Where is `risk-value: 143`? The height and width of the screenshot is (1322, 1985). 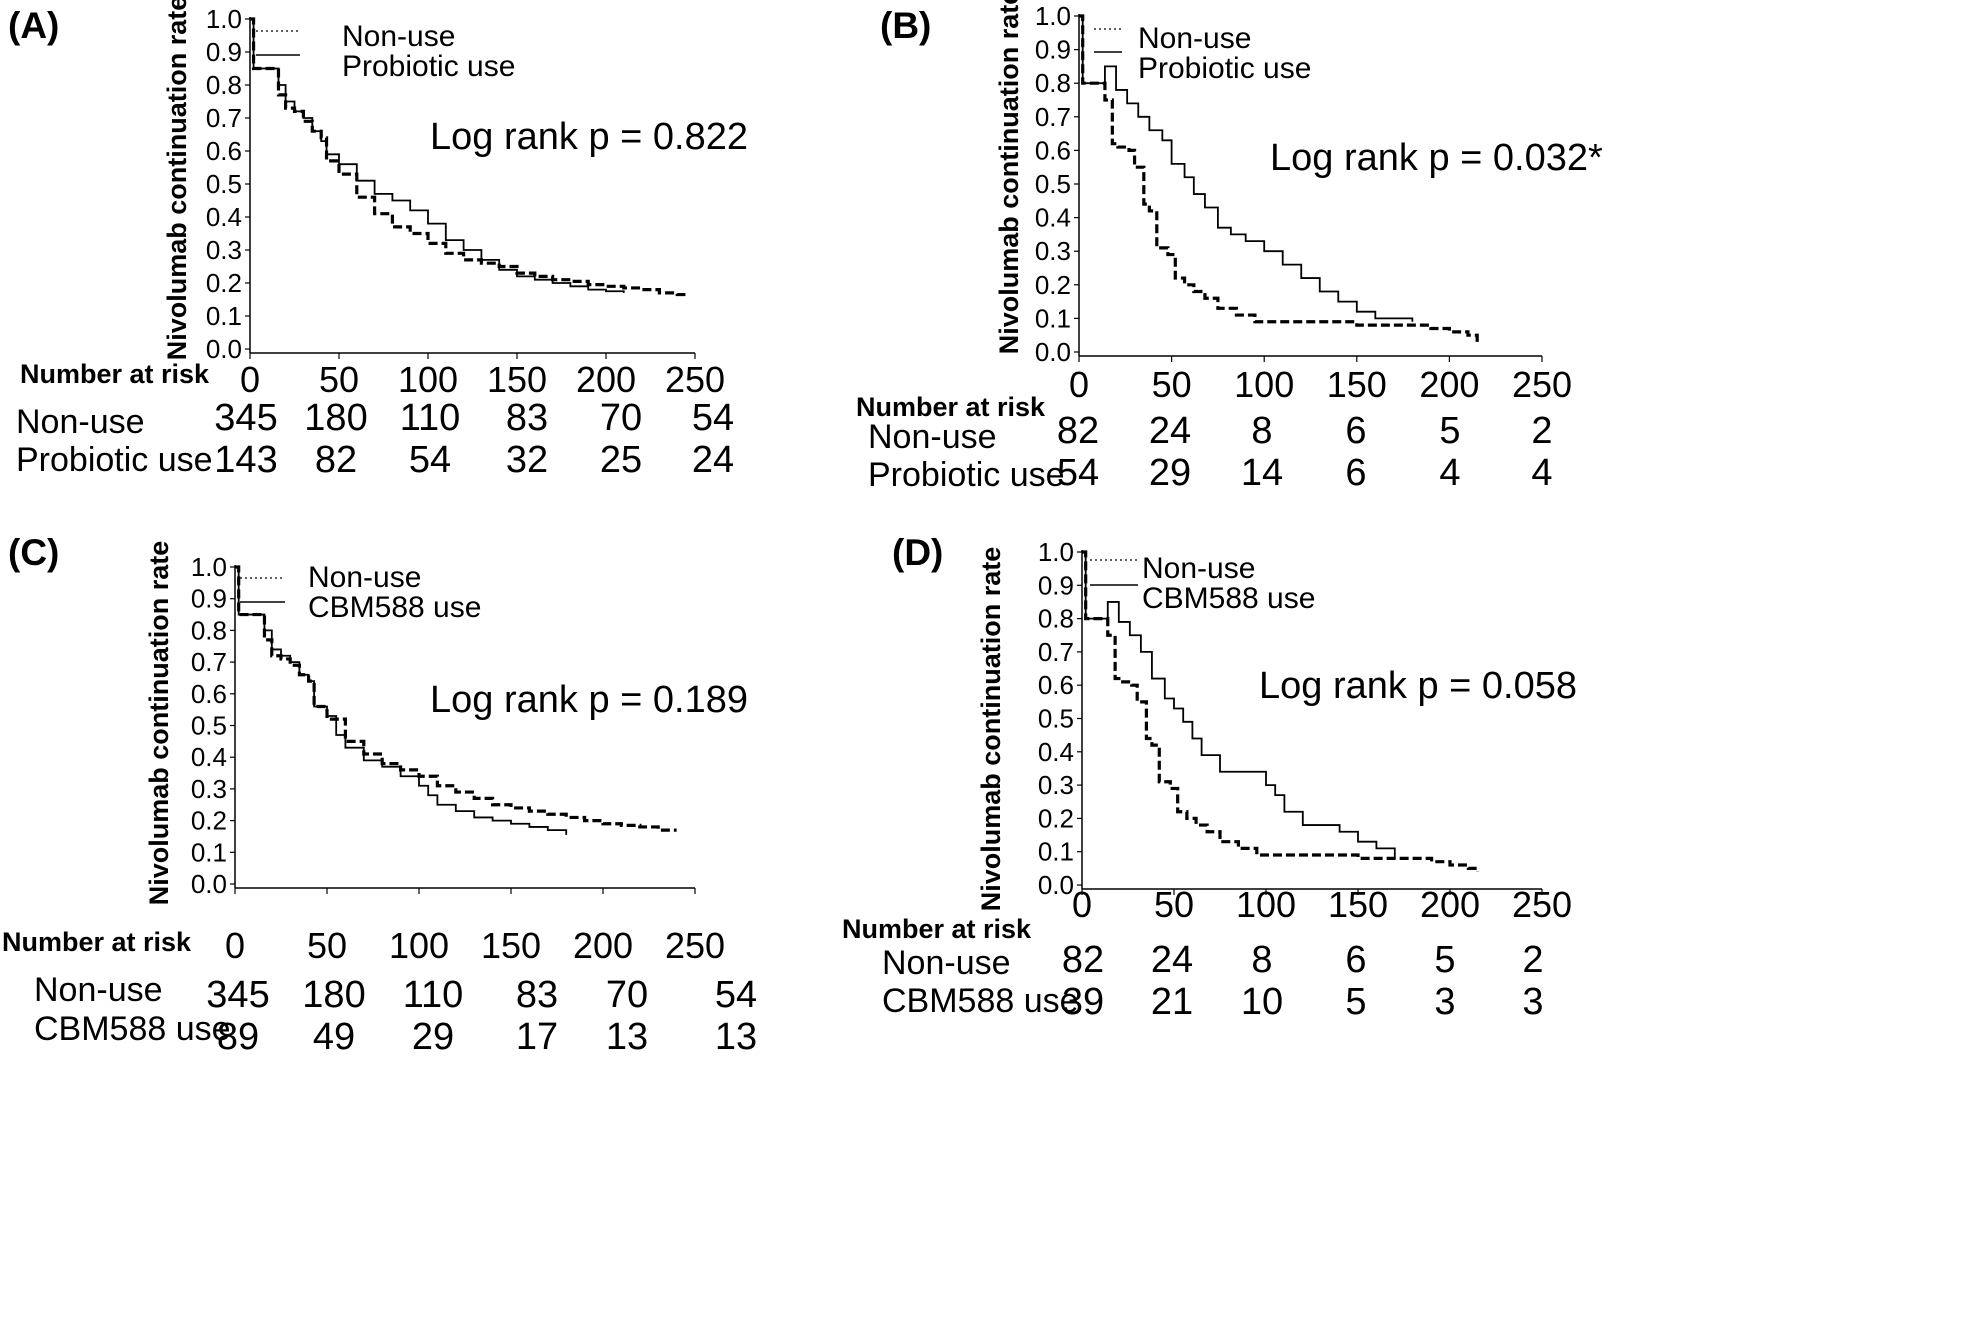 risk-value: 143 is located at coordinates (245, 460).